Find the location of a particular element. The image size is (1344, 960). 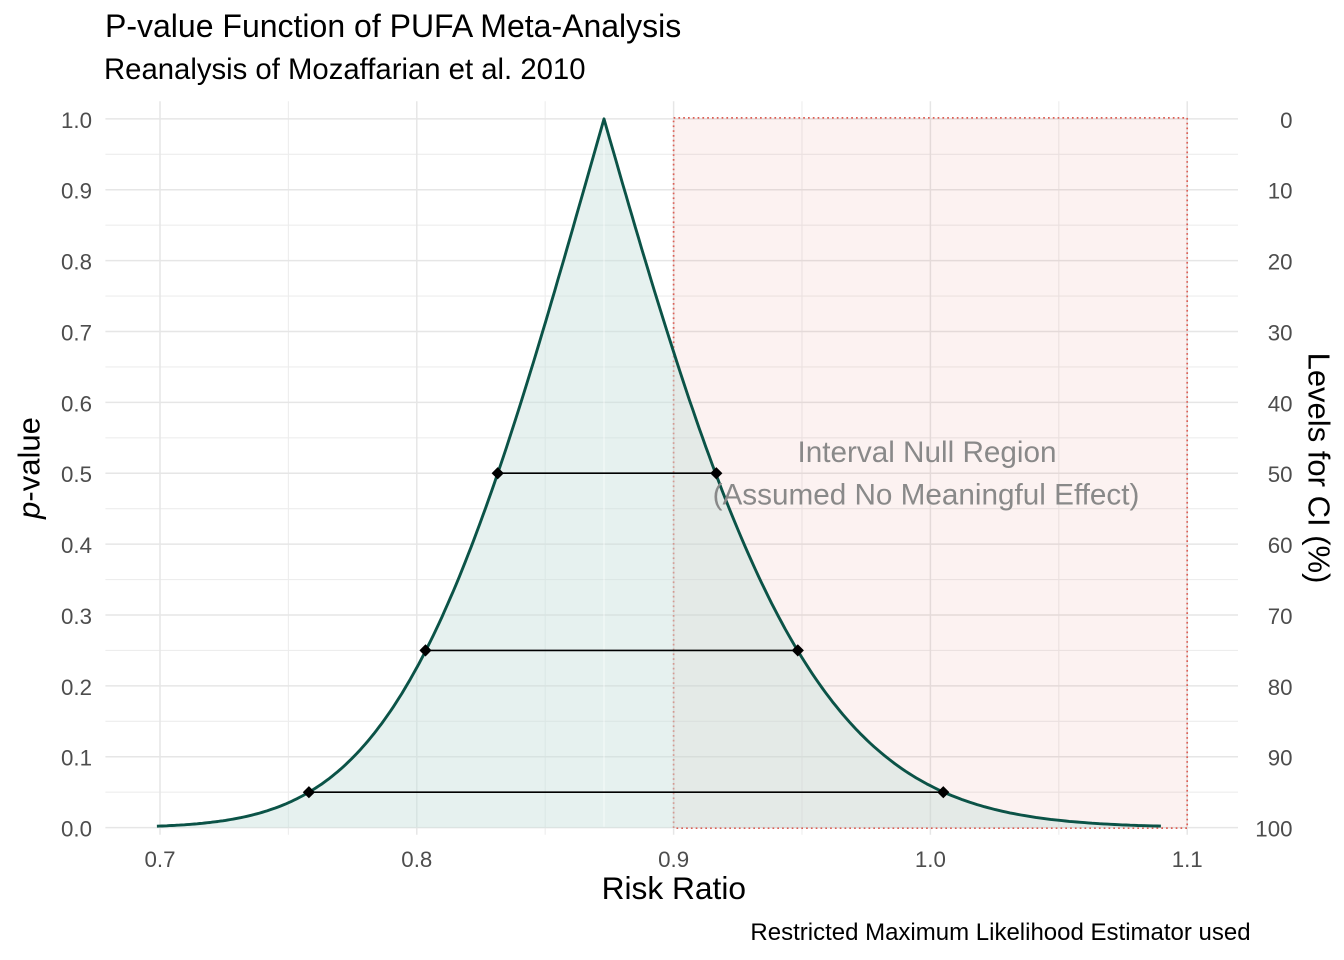

svg-text:Reanalysis of Mozaffarian et a: Reanalysis of Mozaffarian et al. 2010 is located at coordinates (345, 69).